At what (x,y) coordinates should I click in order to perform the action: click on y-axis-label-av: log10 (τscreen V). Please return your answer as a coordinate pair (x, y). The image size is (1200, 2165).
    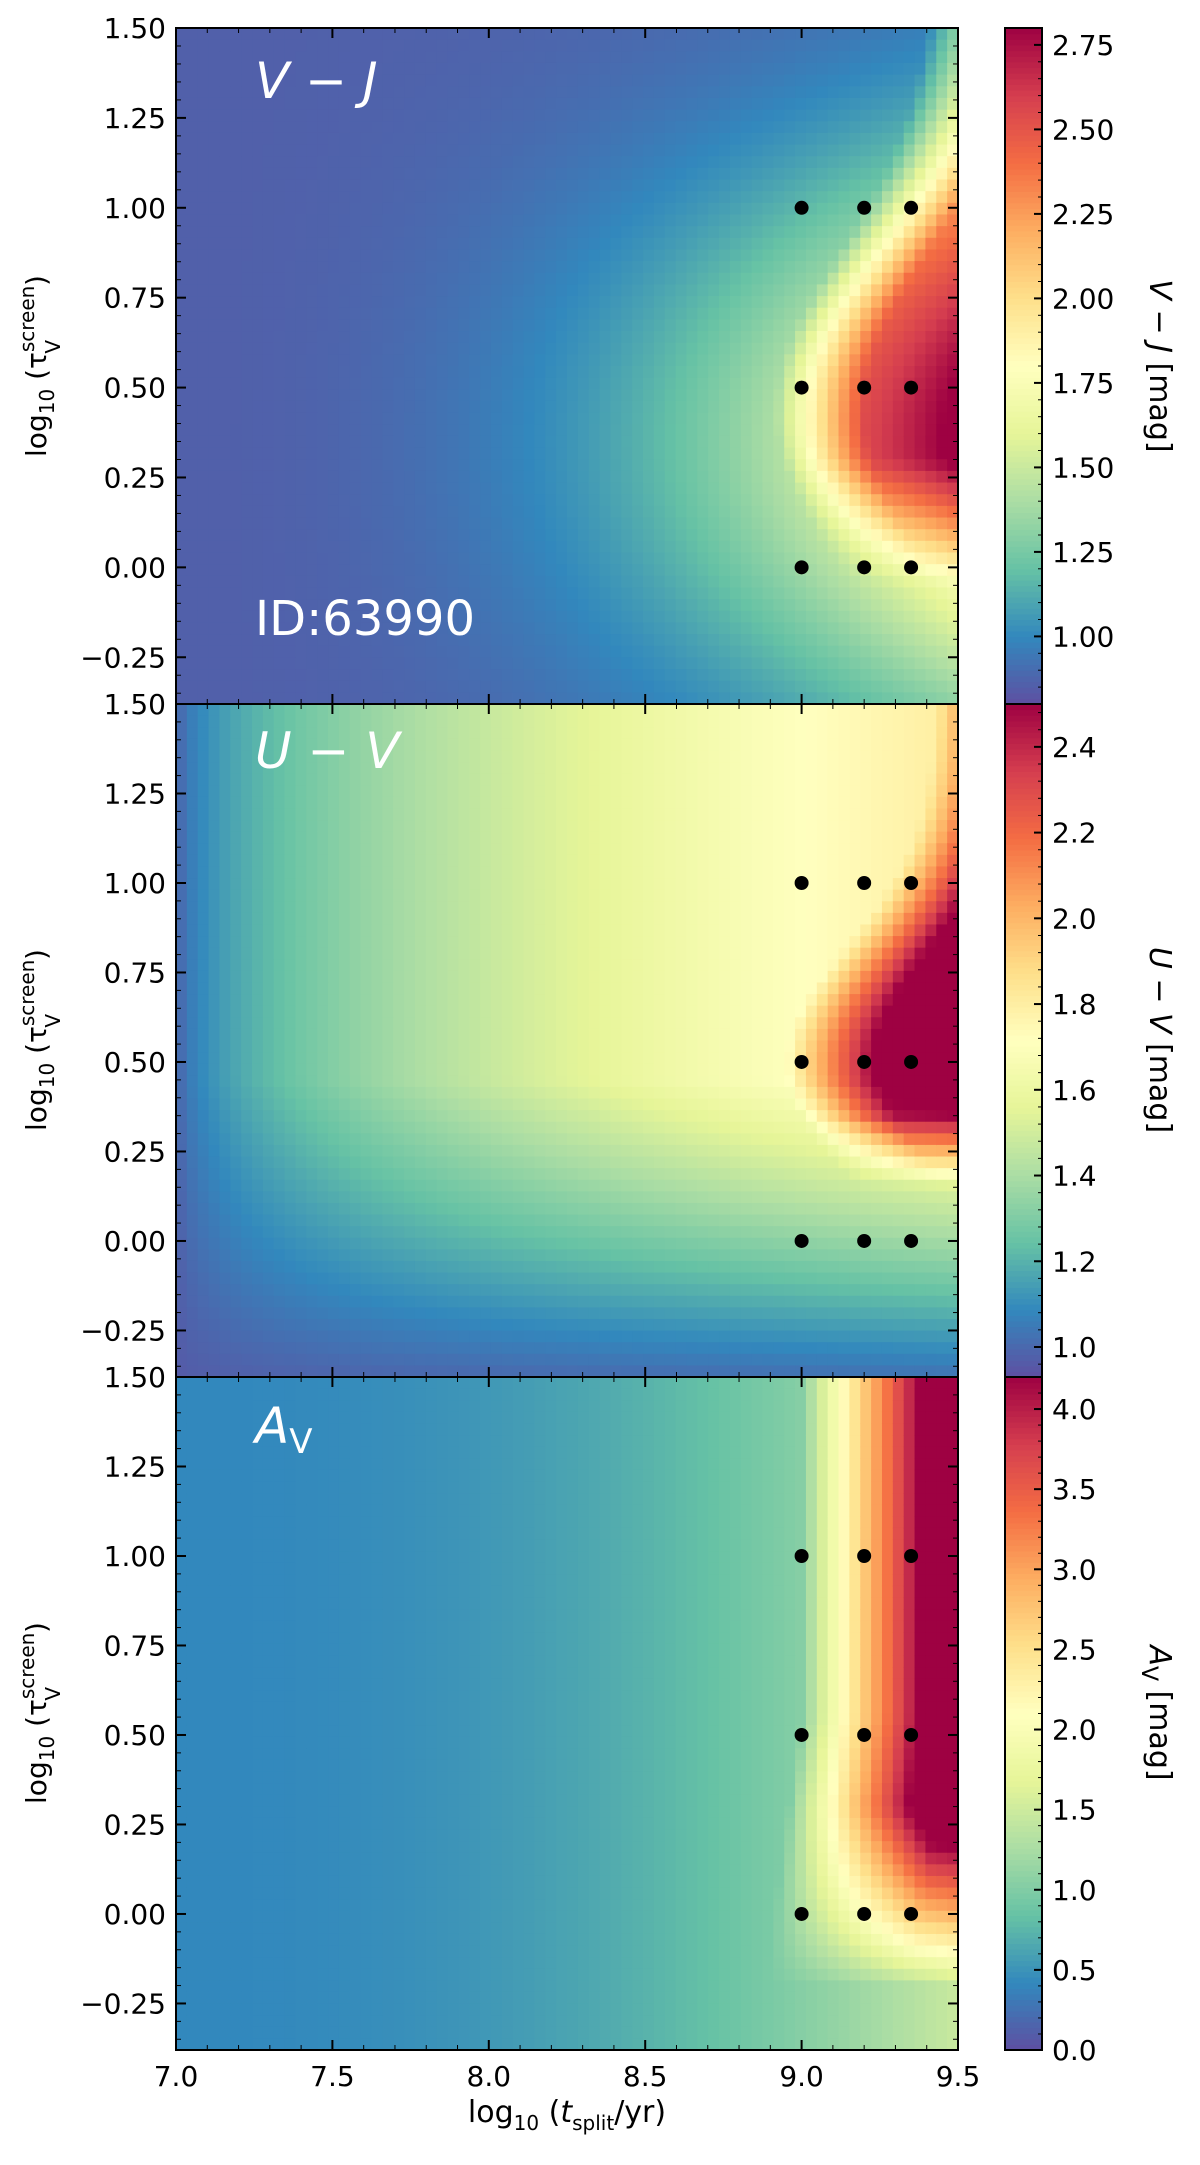
    Looking at the image, I should click on (40, 1713).